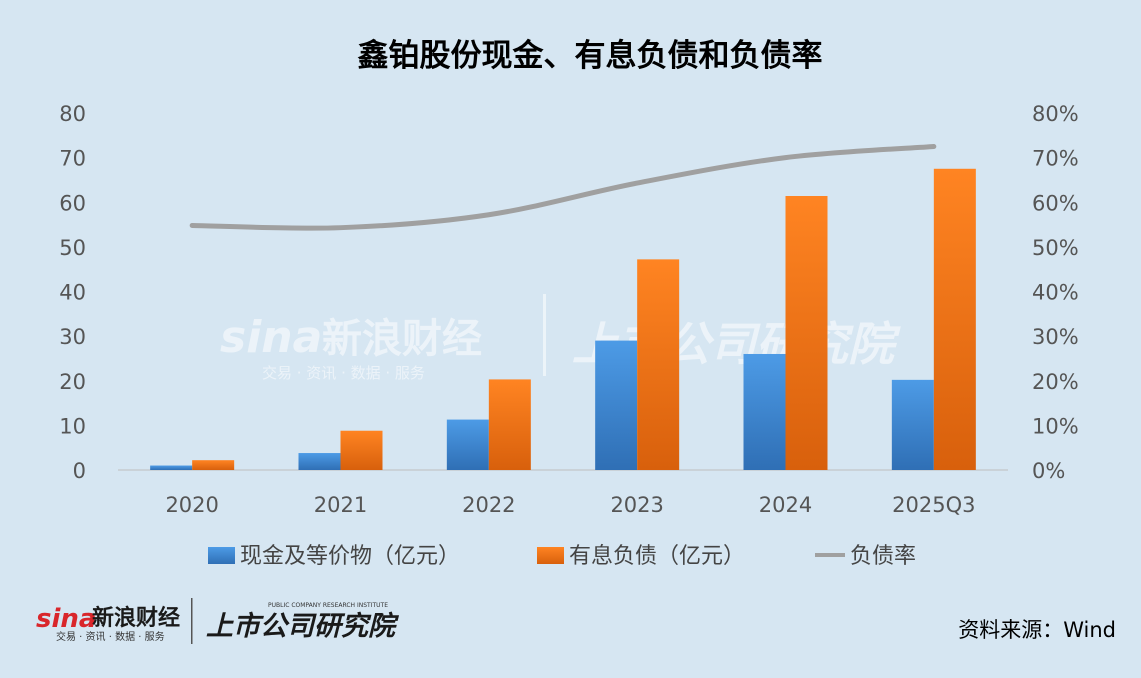 This screenshot has width=1141, height=678. I want to click on legend-label-cash: 现金及等价物（亿元）, so click(350, 556).